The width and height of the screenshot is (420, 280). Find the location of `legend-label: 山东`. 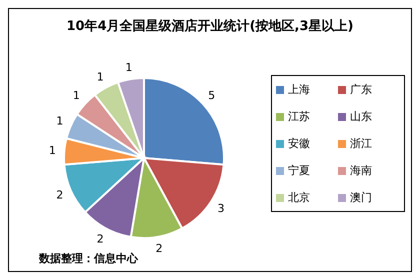

legend-label: 山东 is located at coordinates (361, 116).